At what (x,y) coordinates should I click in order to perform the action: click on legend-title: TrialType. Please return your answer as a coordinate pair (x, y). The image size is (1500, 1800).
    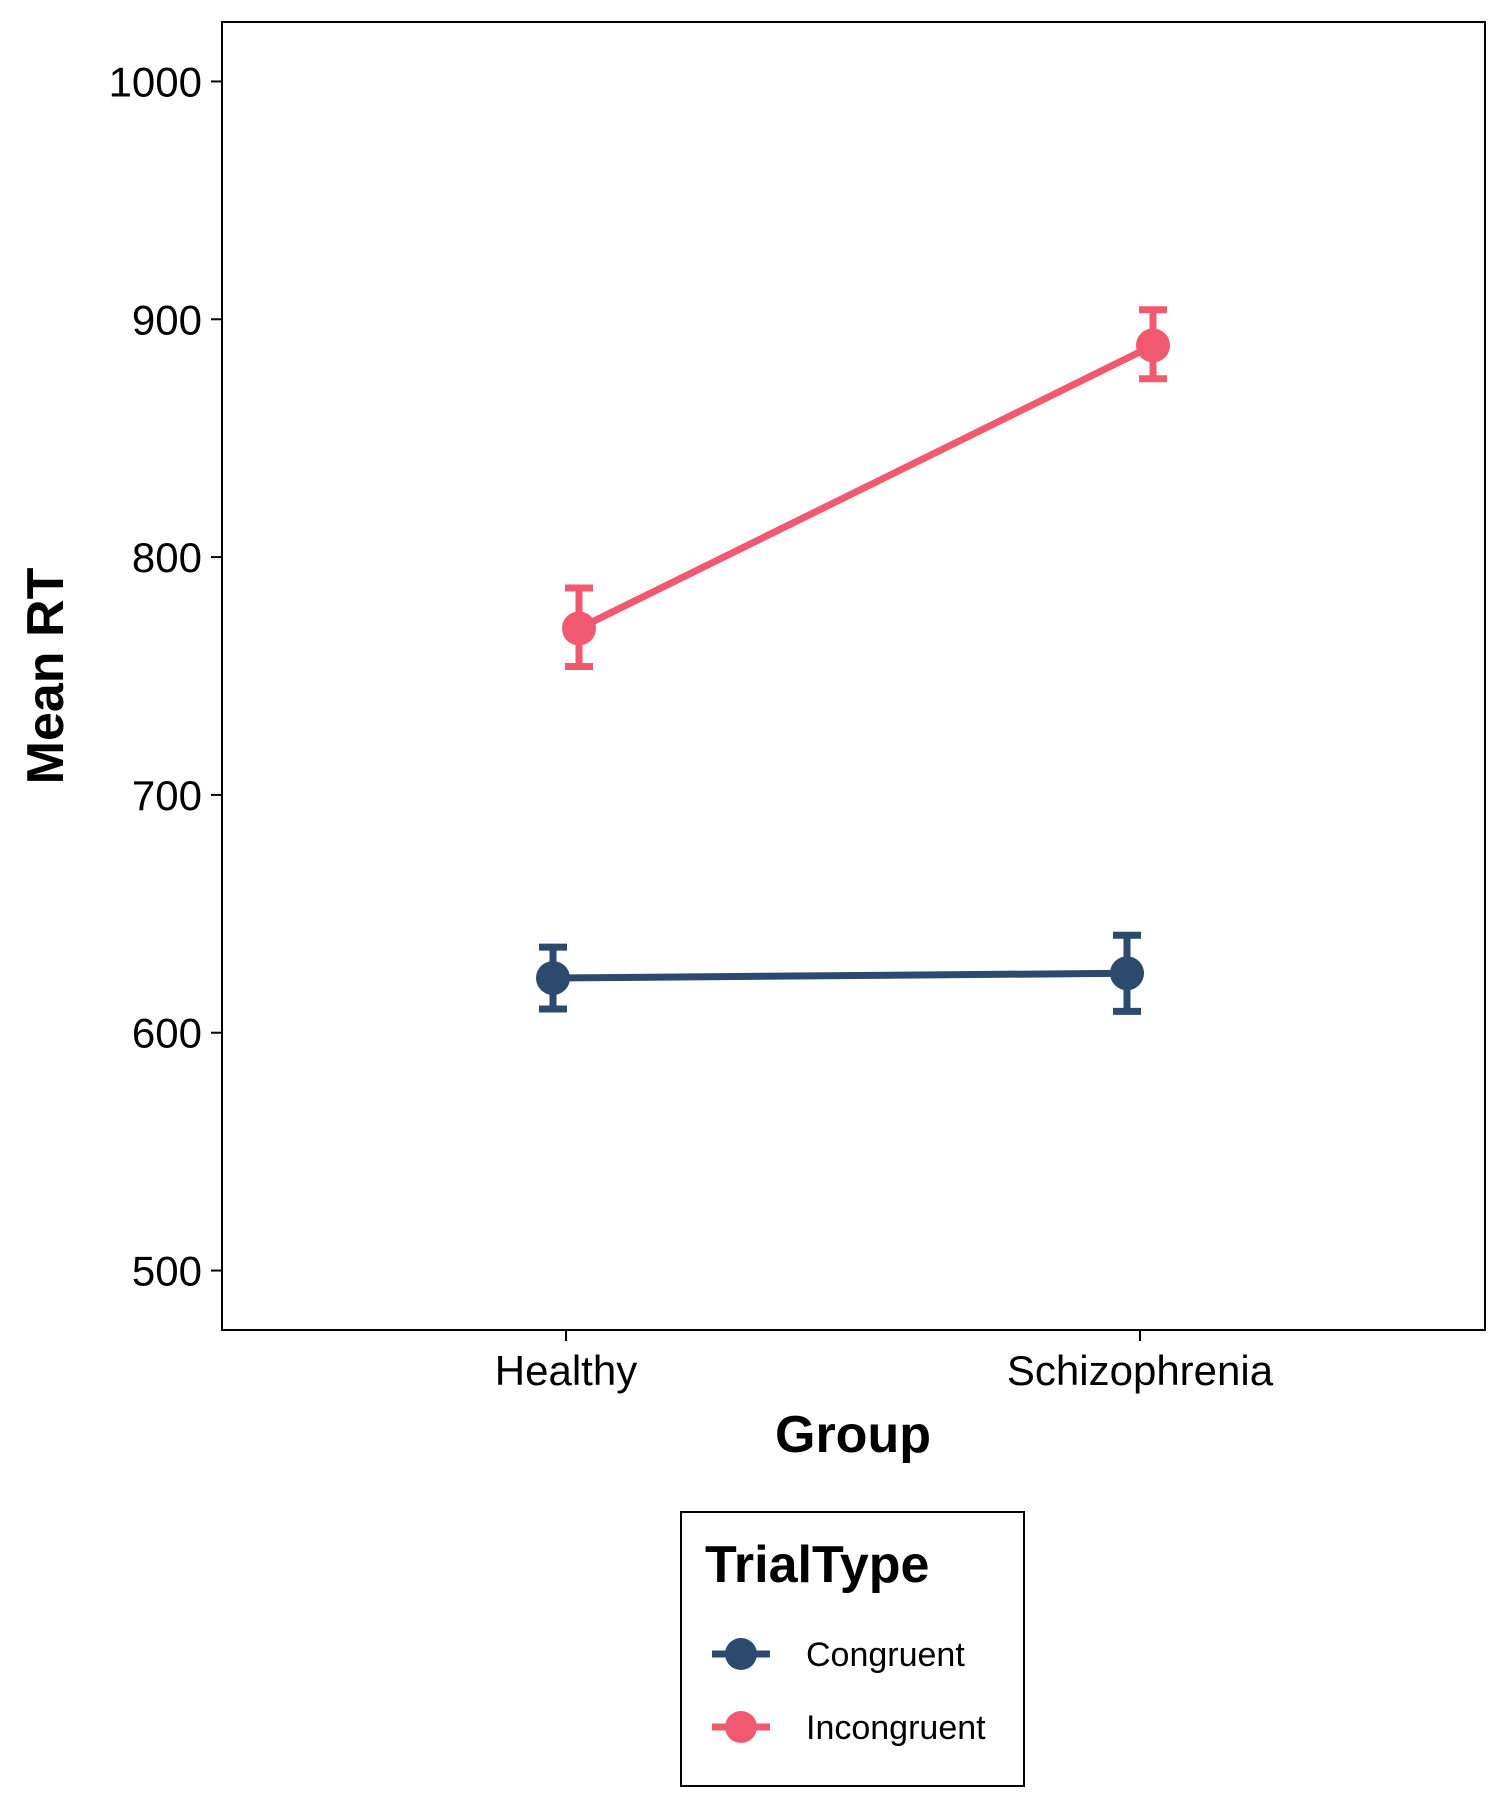
    Looking at the image, I should click on (817, 1565).